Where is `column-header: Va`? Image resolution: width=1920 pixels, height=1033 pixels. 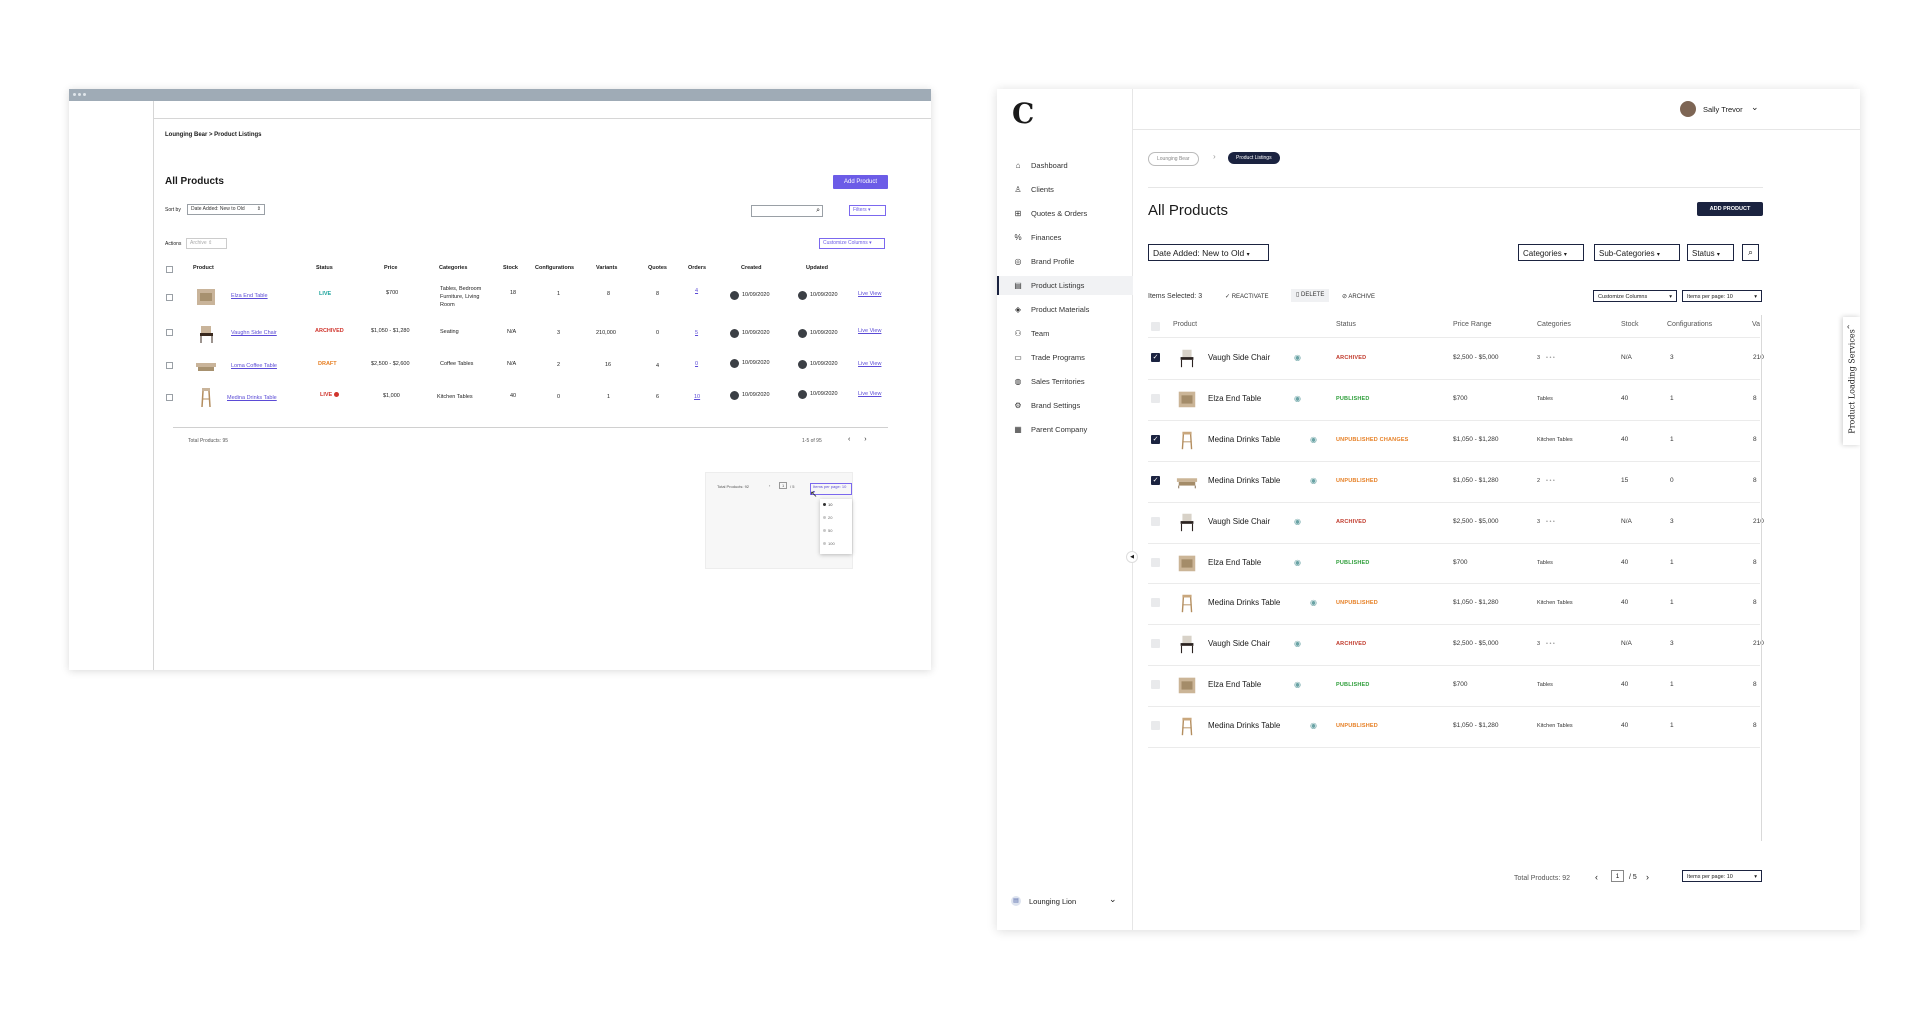 column-header: Va is located at coordinates (1756, 324).